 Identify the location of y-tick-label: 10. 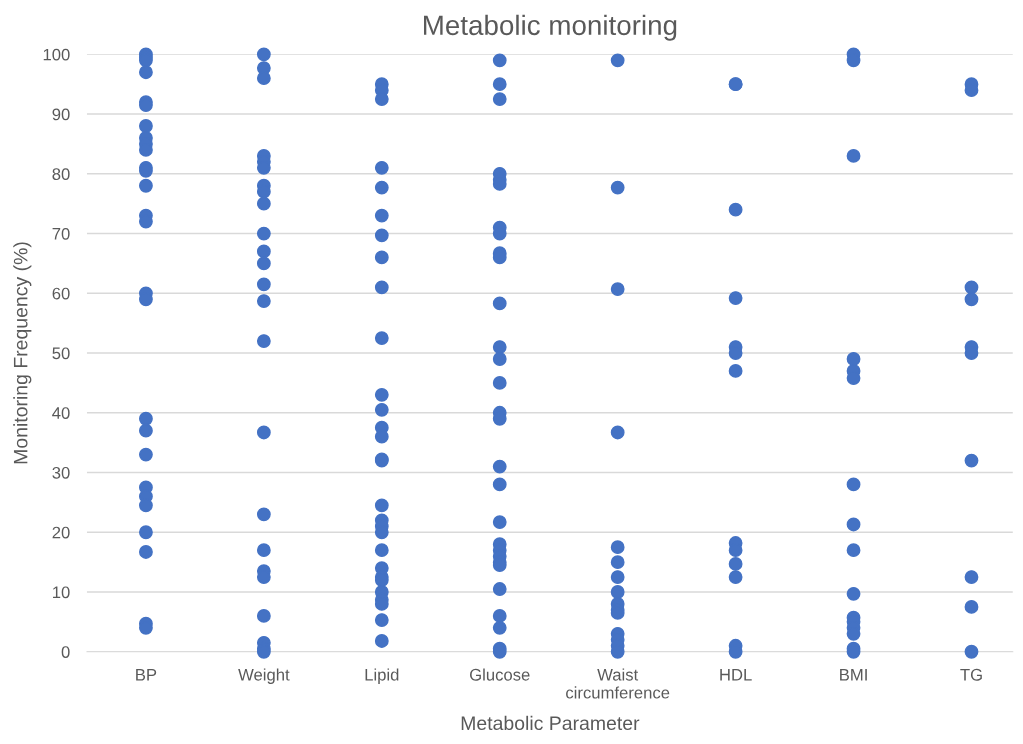
(61, 592).